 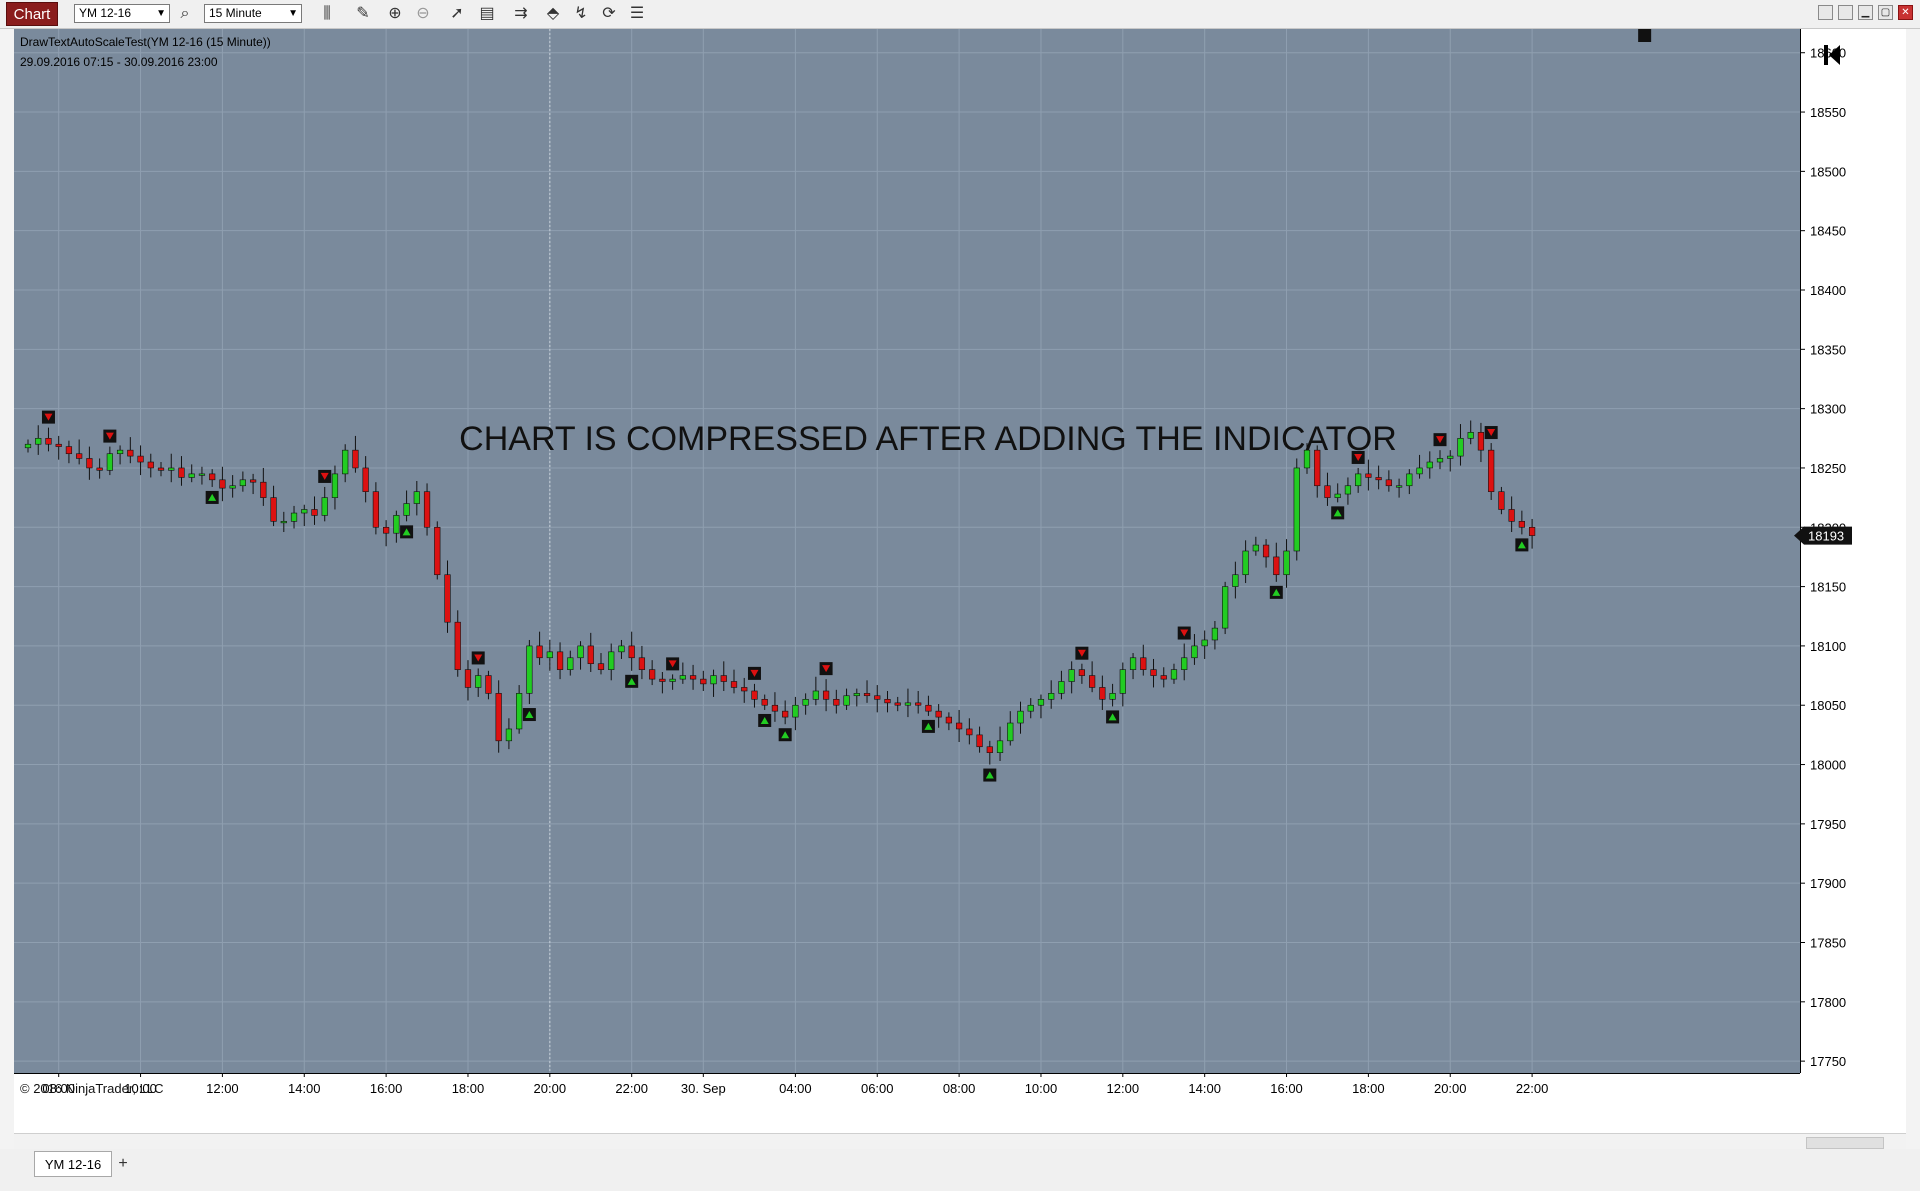 What do you see at coordinates (553, 13) in the screenshot?
I see `indicators-icon: ⬘` at bounding box center [553, 13].